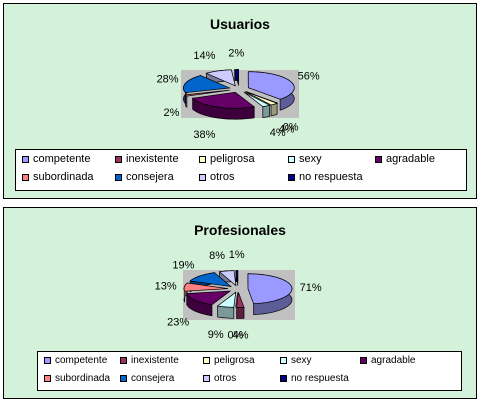  Describe the element at coordinates (241, 336) in the screenshot. I see `data-label-inexistente: 4%` at that location.